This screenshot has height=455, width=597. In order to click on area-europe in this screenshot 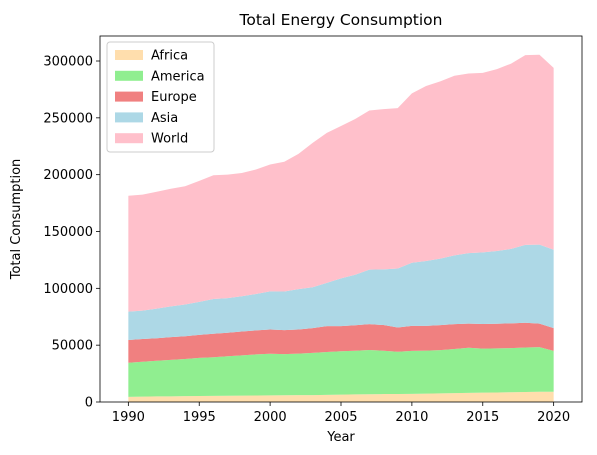, I will do `click(341, 342)`.